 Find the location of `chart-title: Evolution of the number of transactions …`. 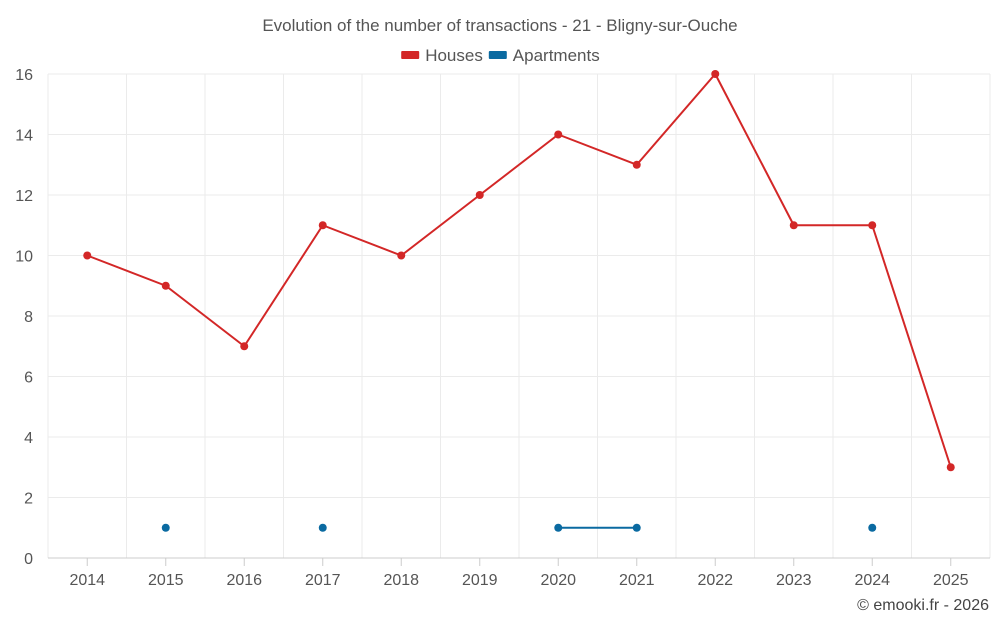

chart-title: Evolution of the number of transactions … is located at coordinates (499, 25).